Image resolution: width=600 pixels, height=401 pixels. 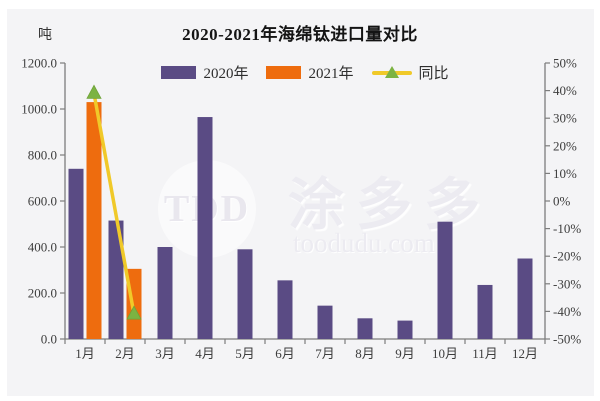 I want to click on yoy-marker-1月, so click(x=94, y=91).